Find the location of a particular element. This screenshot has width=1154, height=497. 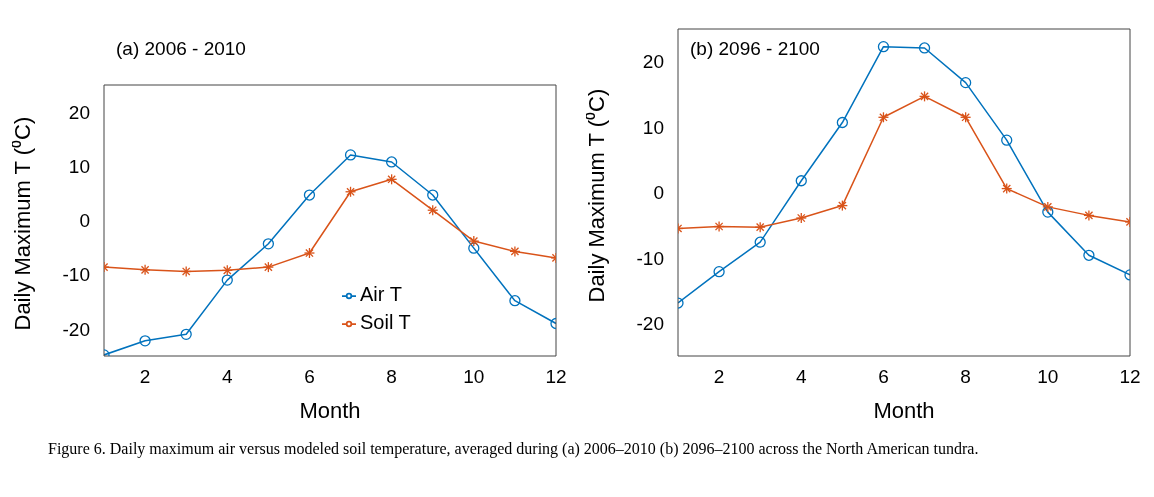

caption: Figure 6. Daily maximum air versus modeled soil temperature, averaged during (a) 2006–2010 (b) 2096–2100 across the North American tundra. is located at coordinates (514, 449).